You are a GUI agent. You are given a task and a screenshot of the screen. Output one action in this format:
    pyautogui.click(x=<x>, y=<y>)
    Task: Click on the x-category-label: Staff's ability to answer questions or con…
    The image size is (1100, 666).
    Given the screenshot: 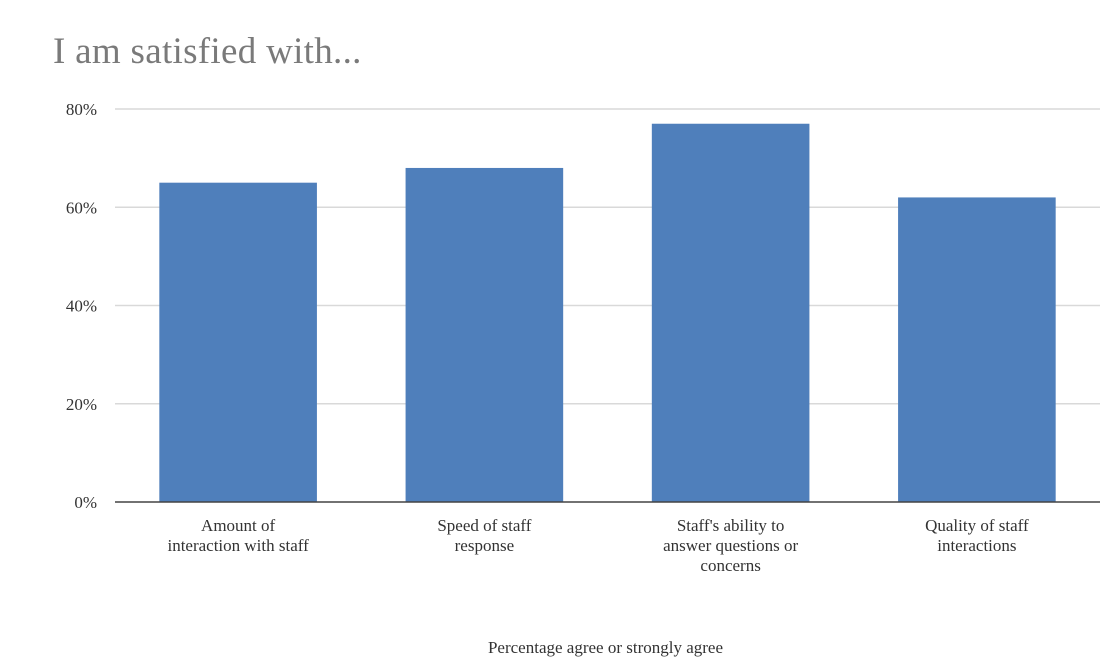 What is the action you would take?
    pyautogui.click(x=730, y=545)
    